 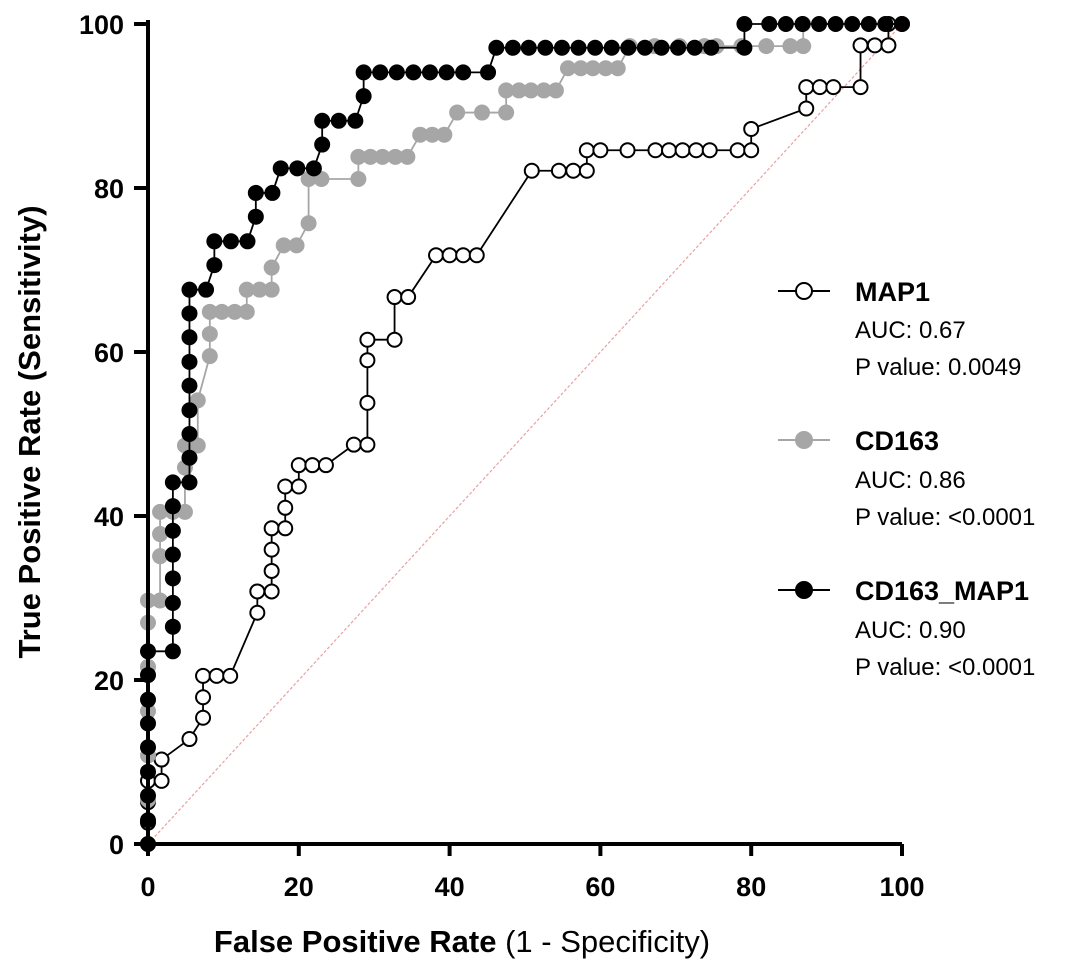 I want to click on legend-entry-cd163: CD163 AUC: 0.86 P value: <0.0001, so click(x=906, y=478).